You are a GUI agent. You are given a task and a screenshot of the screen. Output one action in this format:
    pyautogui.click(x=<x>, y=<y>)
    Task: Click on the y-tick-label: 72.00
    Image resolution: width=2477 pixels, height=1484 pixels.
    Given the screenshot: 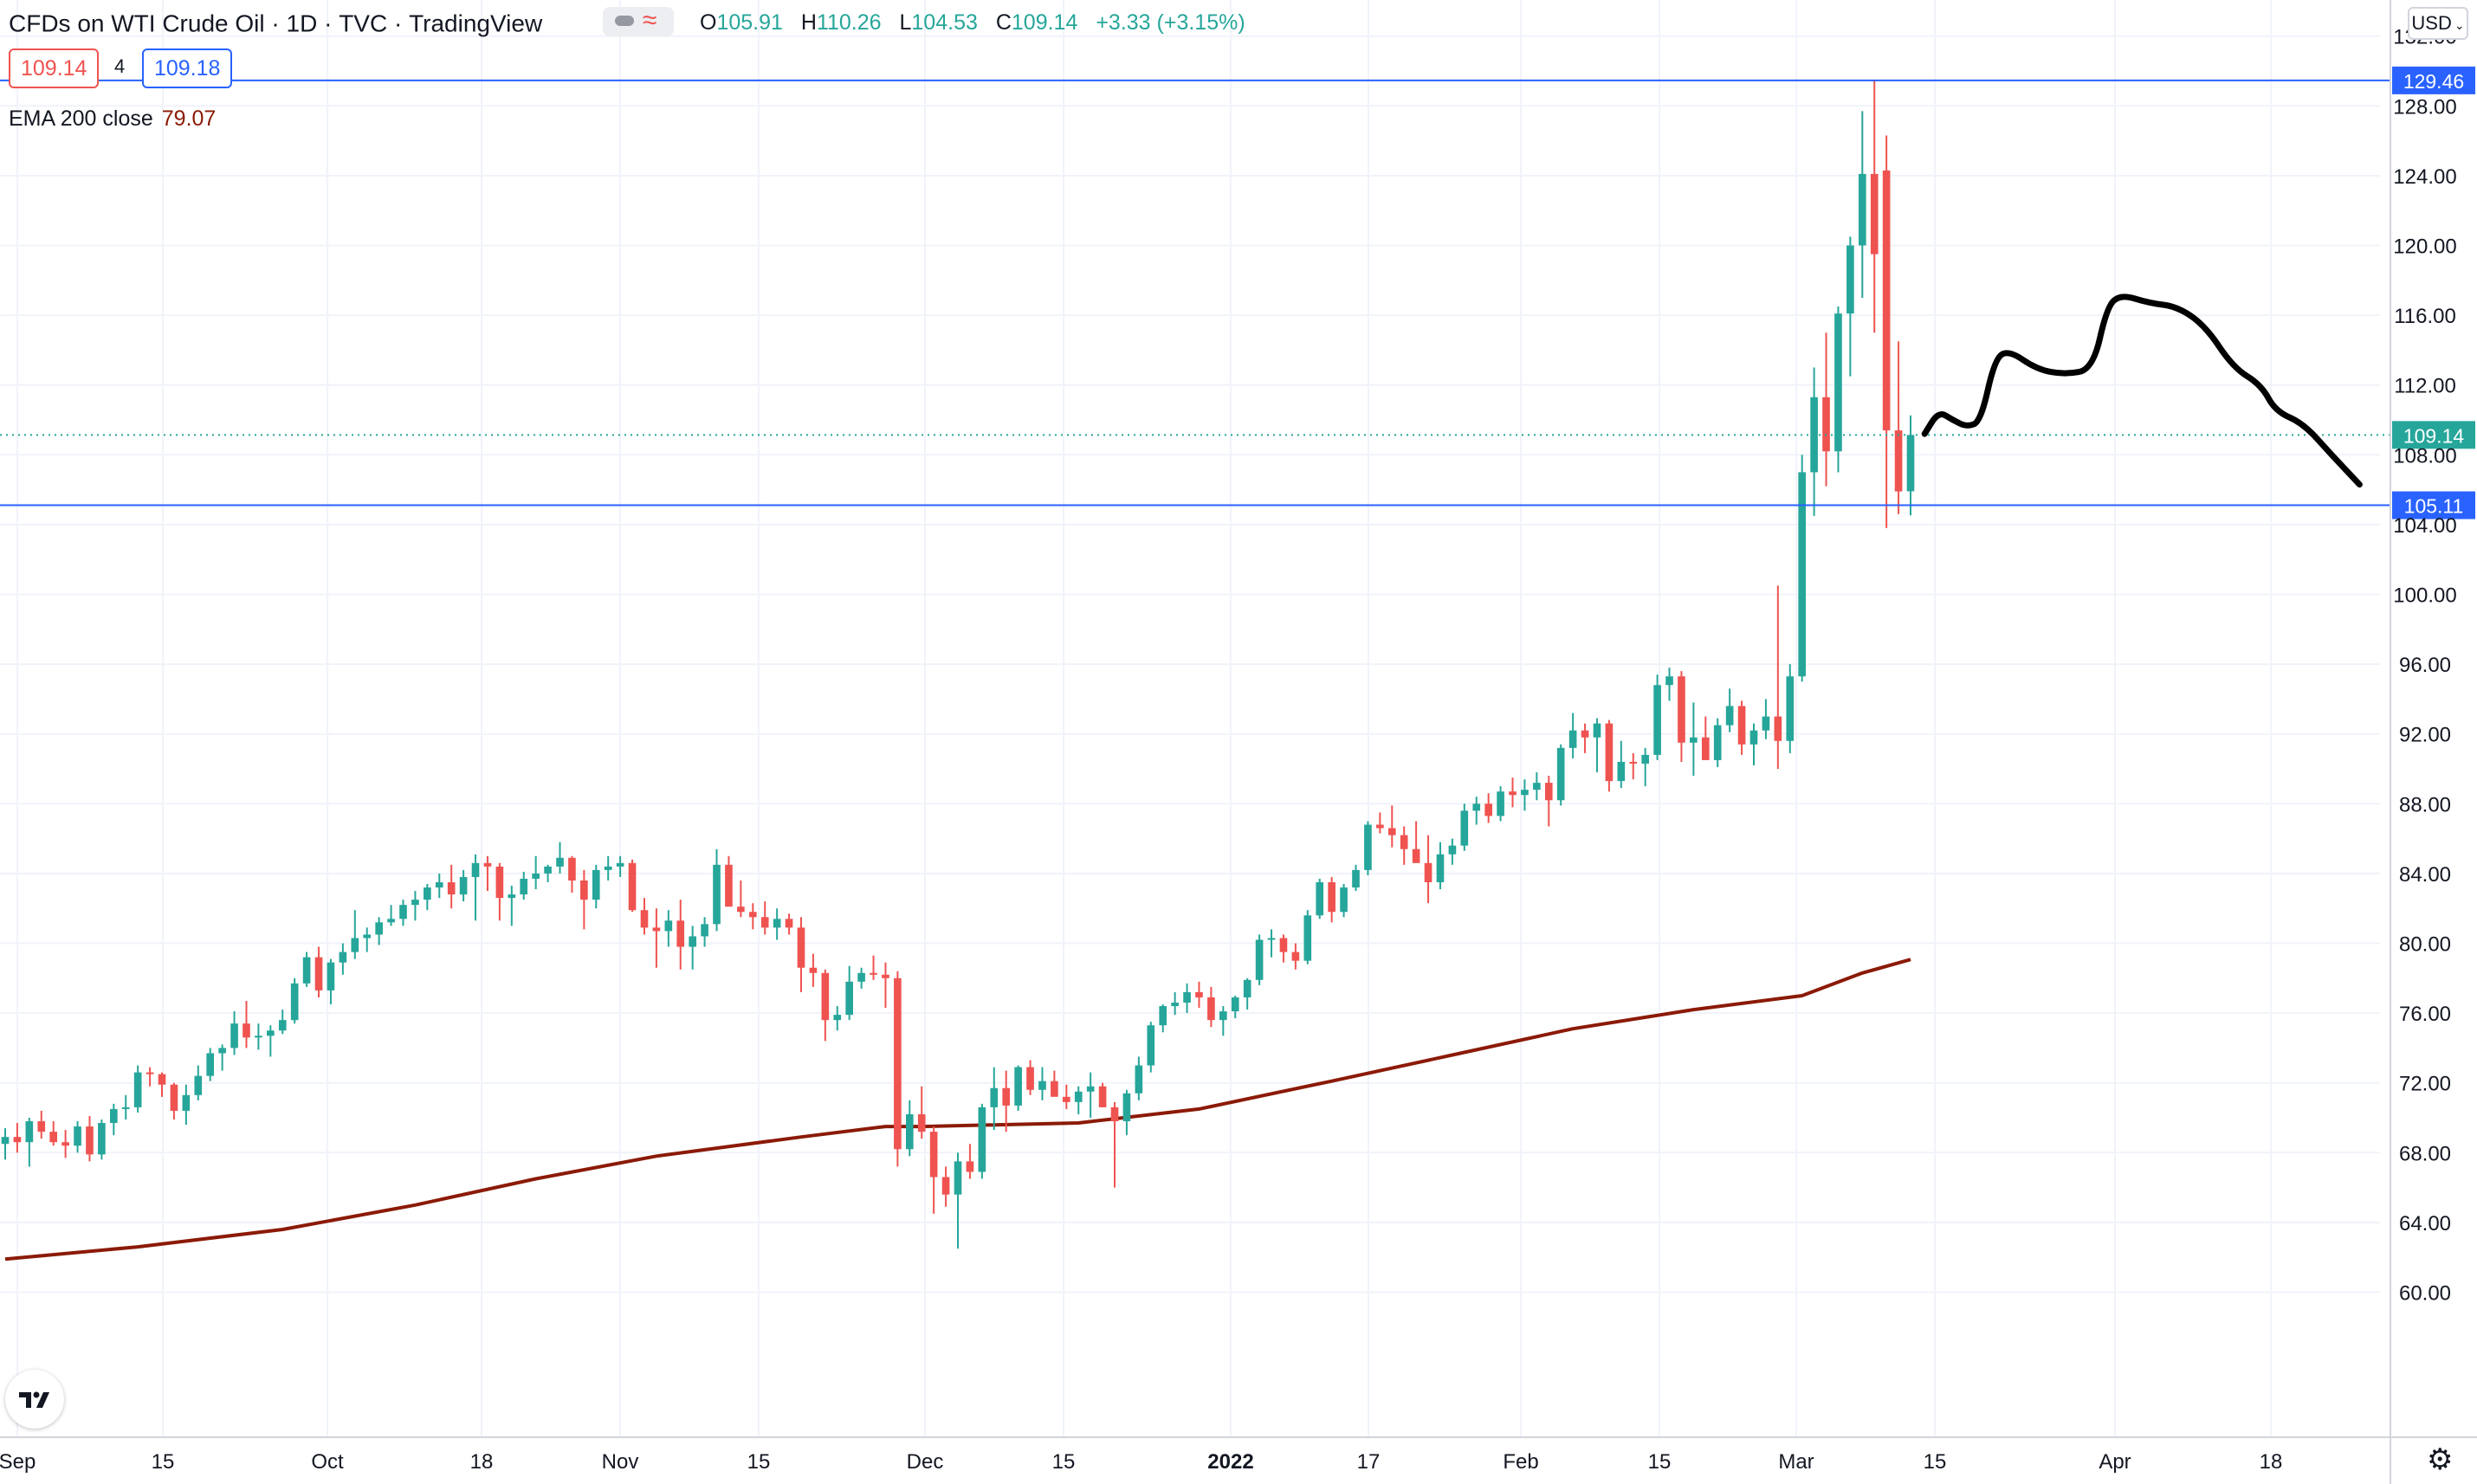 What is the action you would take?
    pyautogui.click(x=2425, y=1084)
    